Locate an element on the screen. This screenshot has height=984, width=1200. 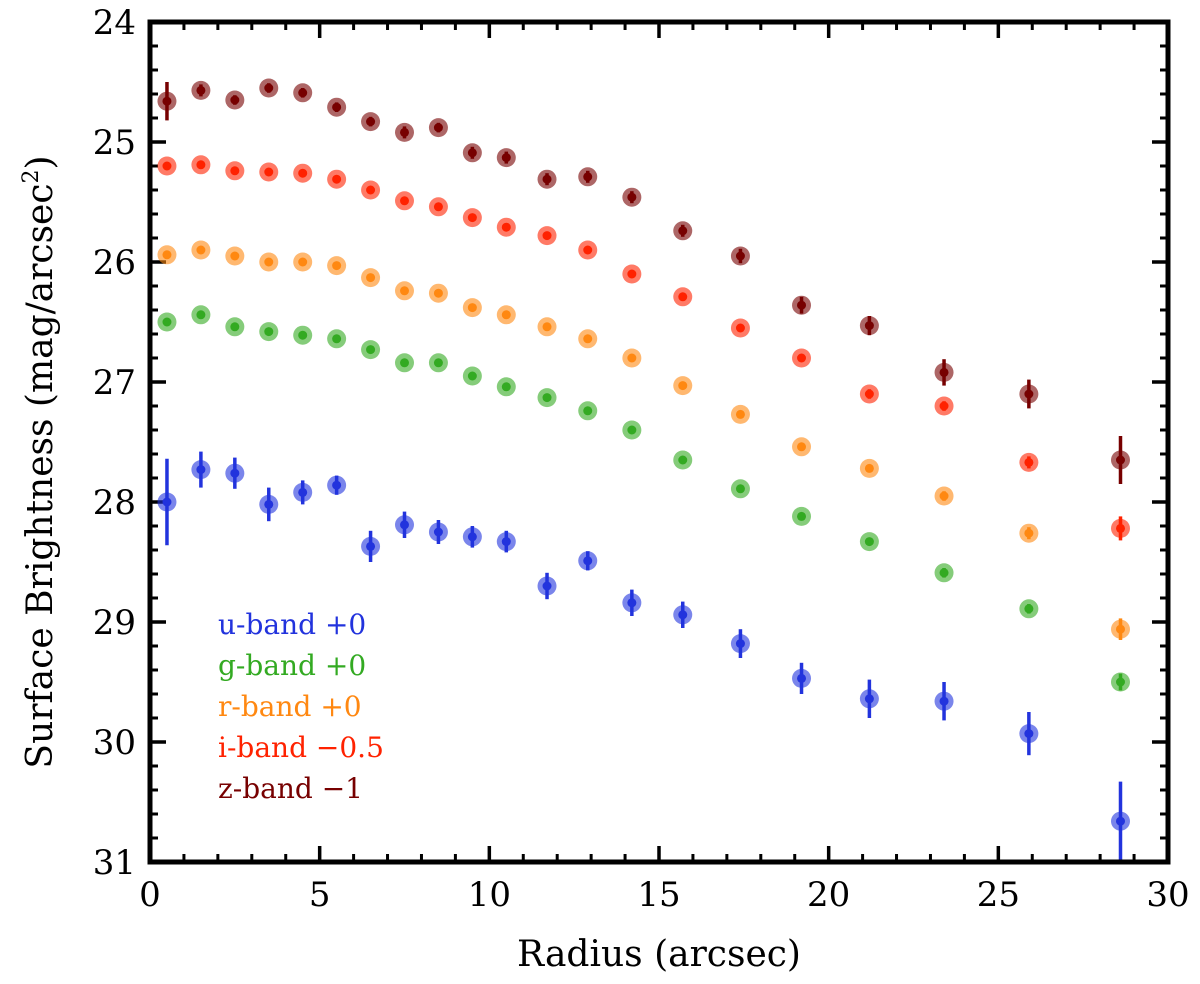
x-tick-label: 20 is located at coordinates (828, 895).